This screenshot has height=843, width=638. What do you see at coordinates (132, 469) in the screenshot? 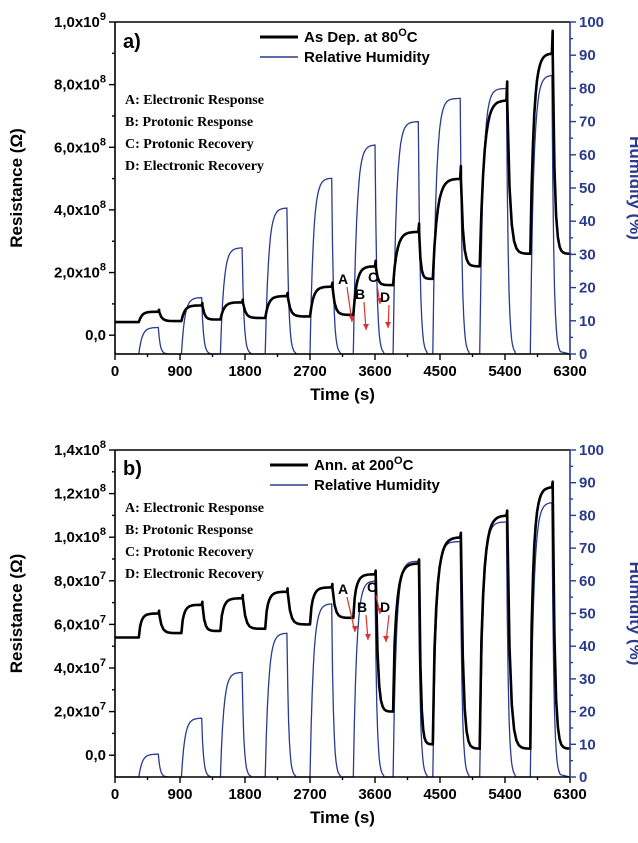
I see `panel-label: b)` at bounding box center [132, 469].